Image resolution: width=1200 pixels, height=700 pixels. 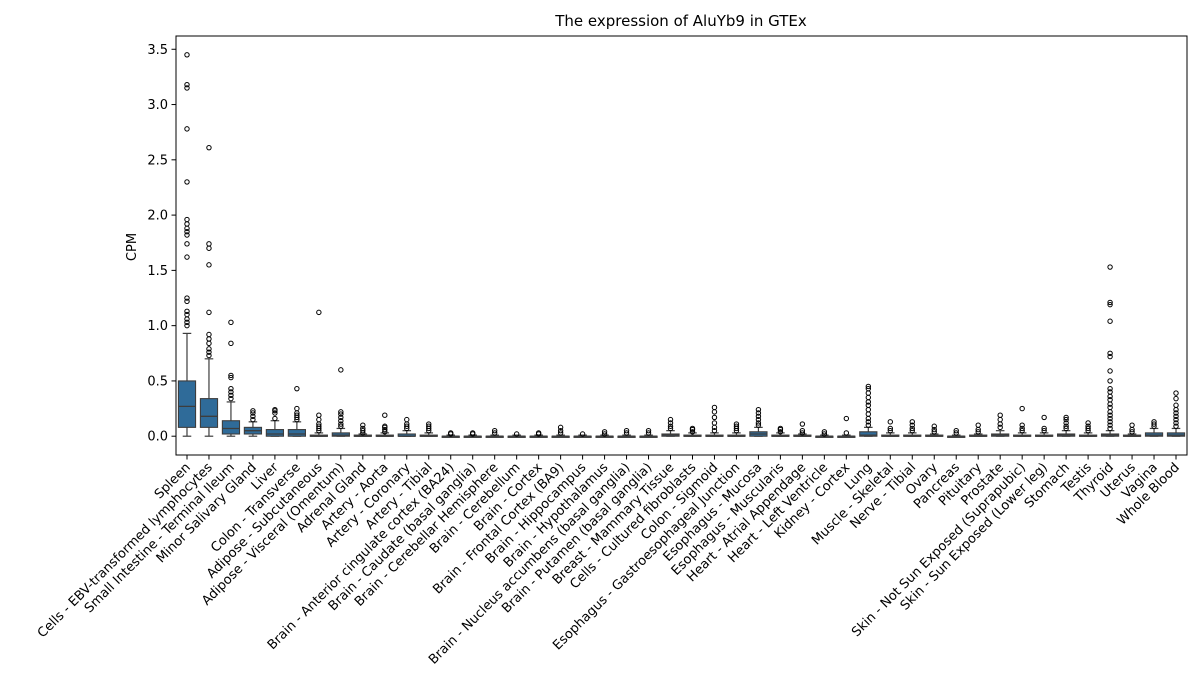 I want to click on y-tick-label: 3.0, so click(x=157, y=105).